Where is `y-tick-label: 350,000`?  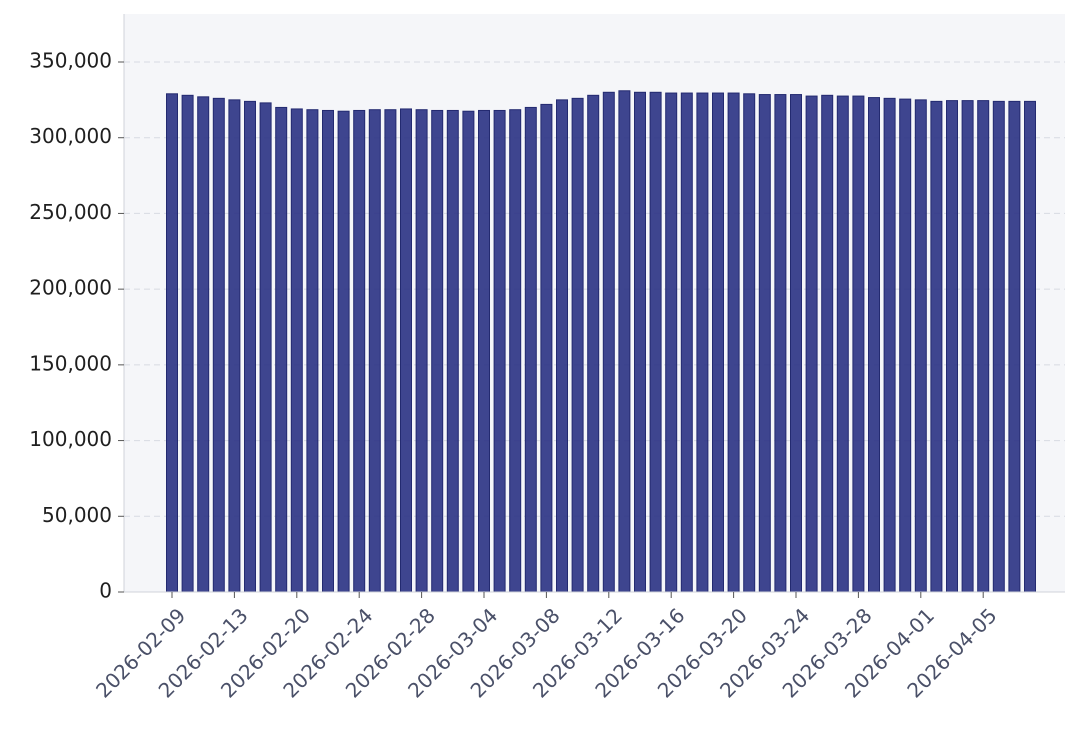 y-tick-label: 350,000 is located at coordinates (70, 61).